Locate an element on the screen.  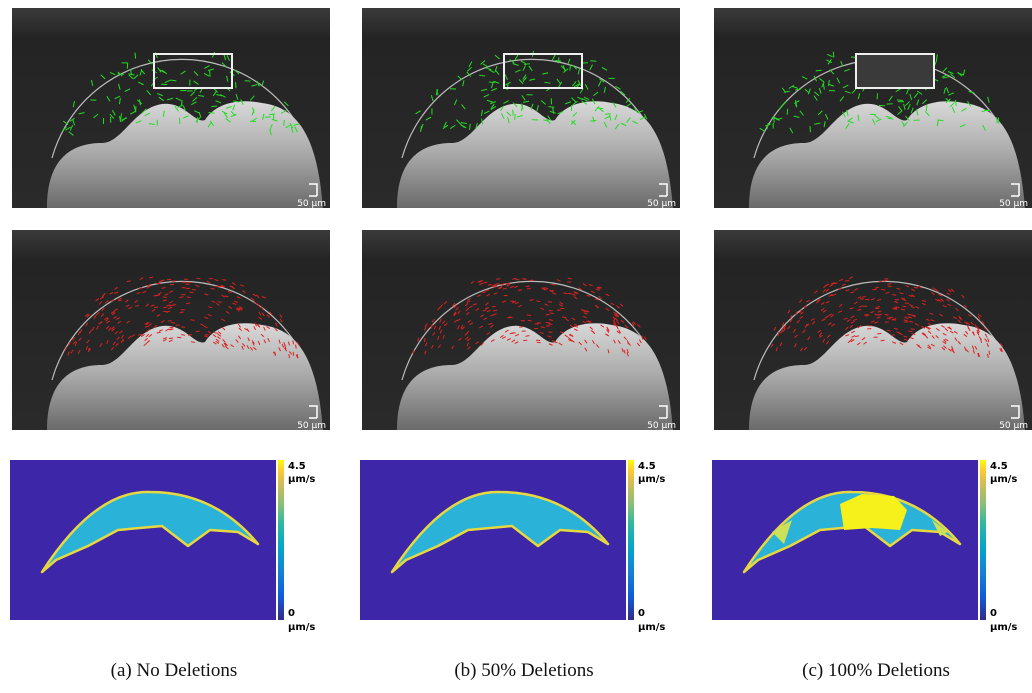
caption: (a) No Deletions is located at coordinates (174, 670).